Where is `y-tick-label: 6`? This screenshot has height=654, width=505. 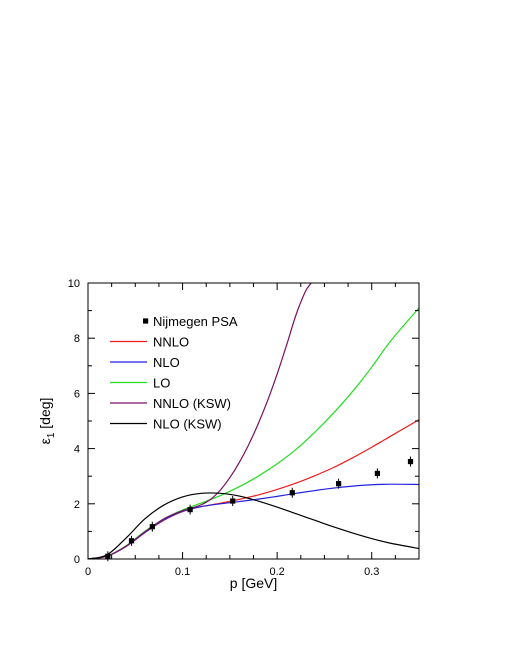 y-tick-label: 6 is located at coordinates (77, 394).